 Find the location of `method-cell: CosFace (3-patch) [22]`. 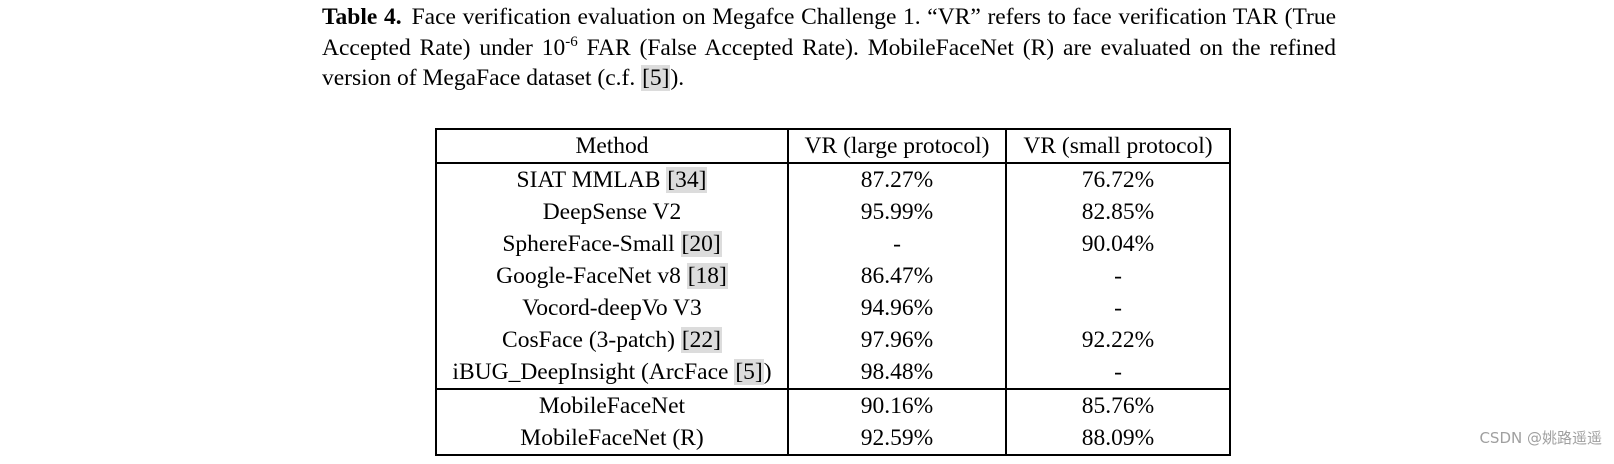

method-cell: CosFace (3-patch) [22] is located at coordinates (612, 340).